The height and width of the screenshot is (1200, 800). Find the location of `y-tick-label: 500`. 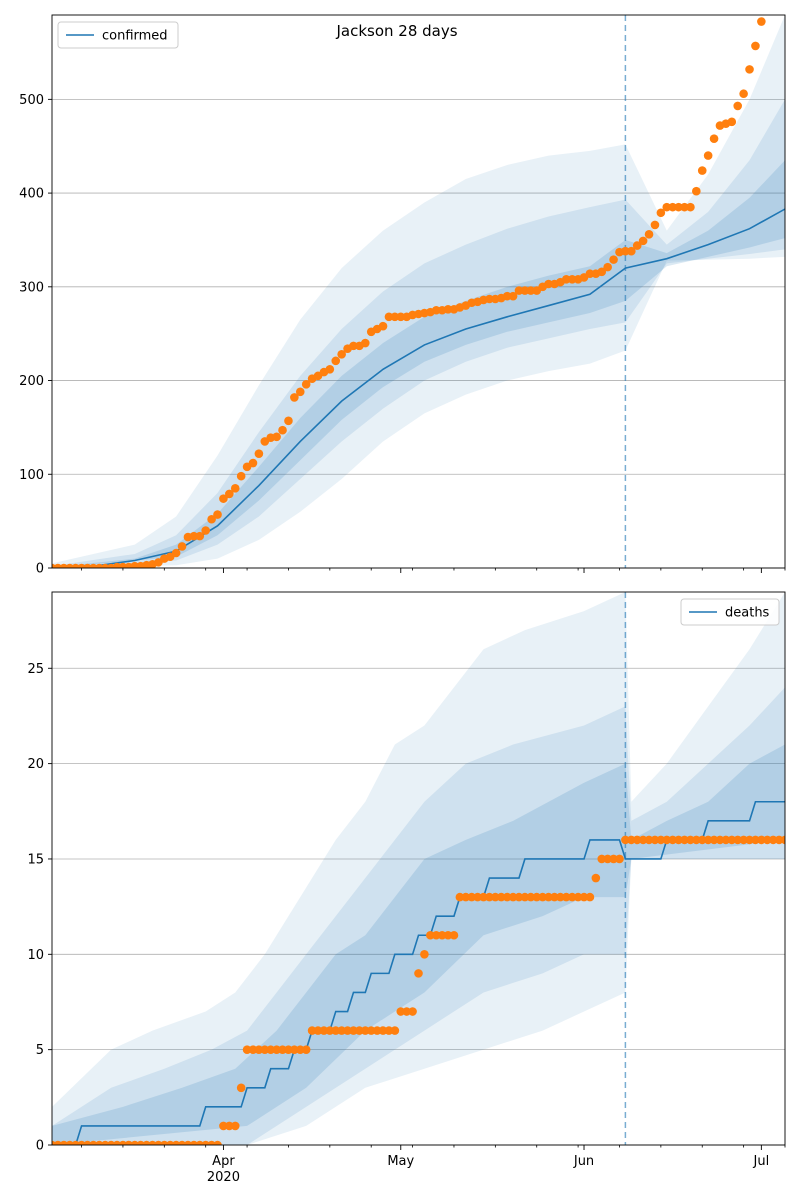

y-tick-label: 500 is located at coordinates (31, 100).